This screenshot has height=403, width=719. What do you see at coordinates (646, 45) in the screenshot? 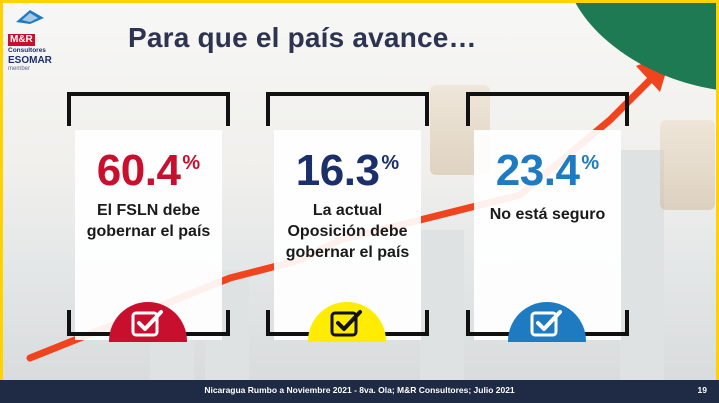
I see `green-corner-decoration` at bounding box center [646, 45].